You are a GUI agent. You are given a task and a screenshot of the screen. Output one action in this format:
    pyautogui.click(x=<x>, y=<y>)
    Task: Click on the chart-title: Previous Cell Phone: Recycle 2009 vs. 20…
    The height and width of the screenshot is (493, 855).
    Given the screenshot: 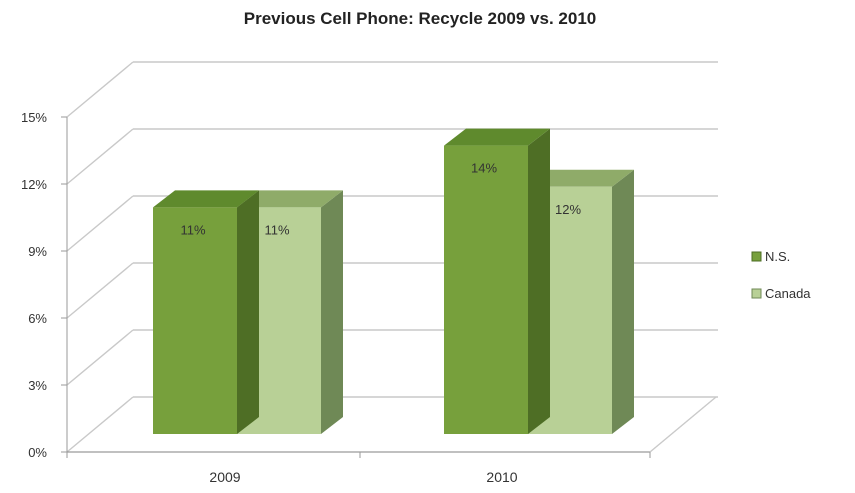 What is the action you would take?
    pyautogui.click(x=420, y=18)
    